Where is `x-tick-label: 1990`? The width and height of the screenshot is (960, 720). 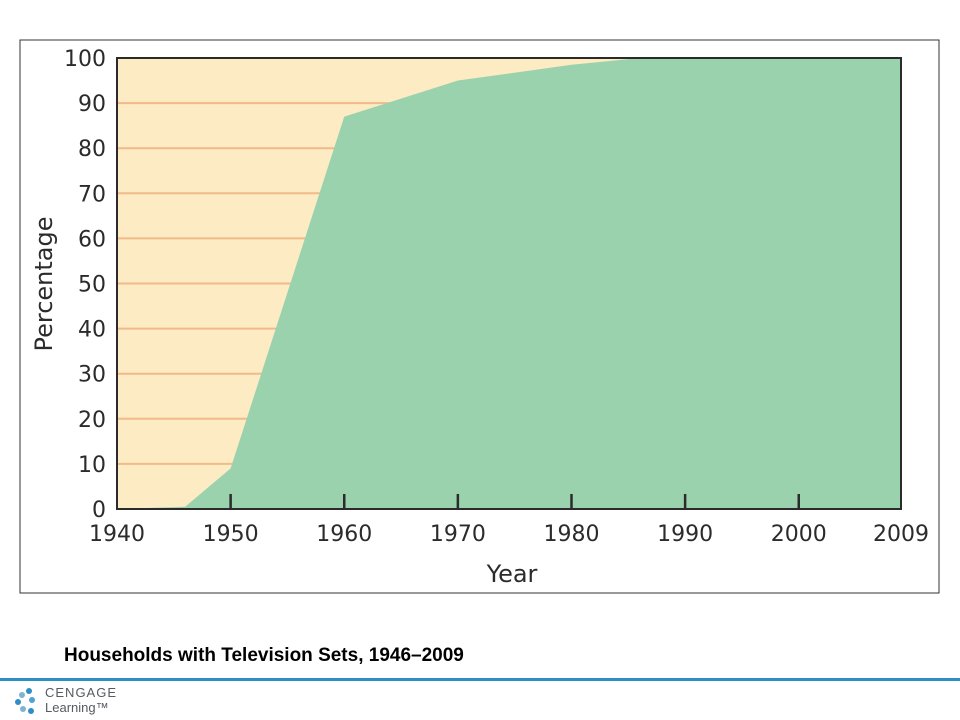 x-tick-label: 1990 is located at coordinates (685, 534).